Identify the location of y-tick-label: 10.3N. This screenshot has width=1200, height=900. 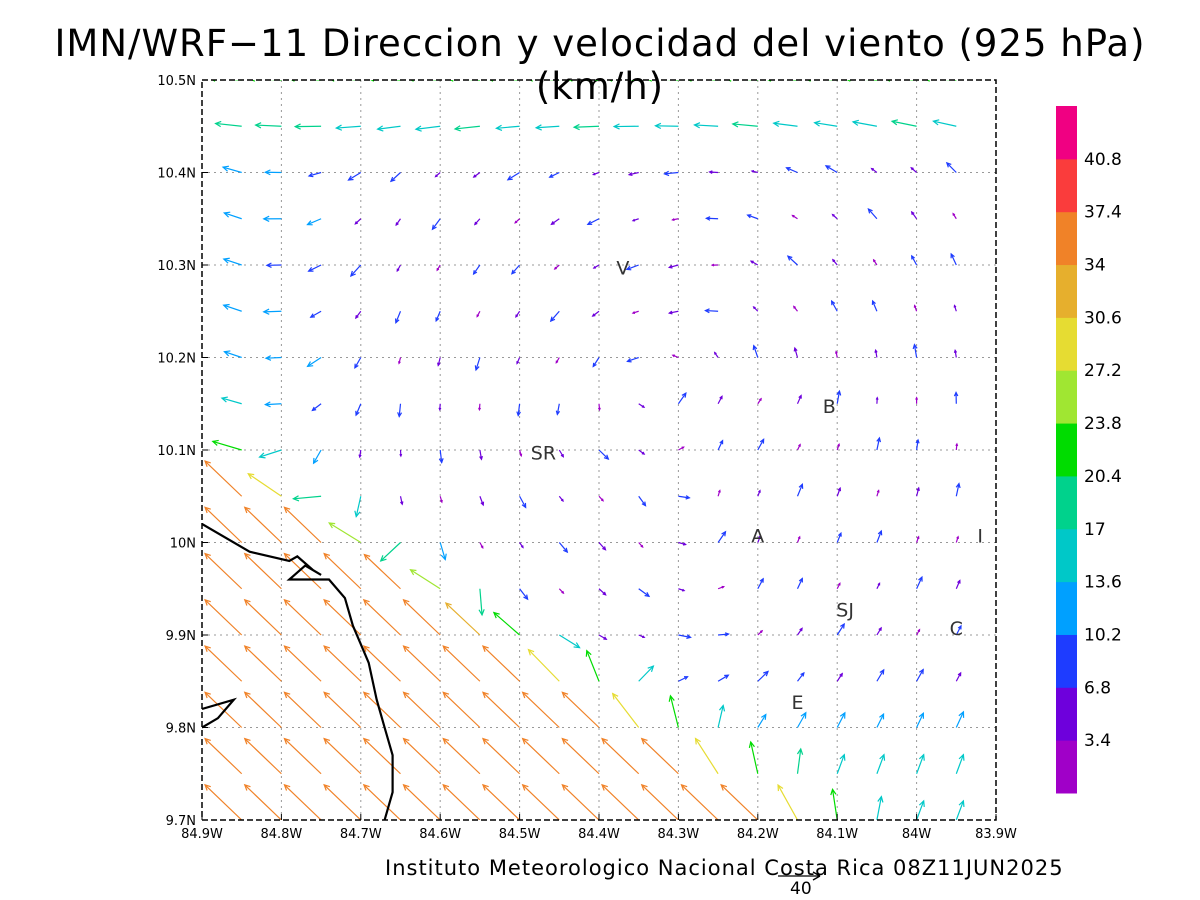
(176, 266).